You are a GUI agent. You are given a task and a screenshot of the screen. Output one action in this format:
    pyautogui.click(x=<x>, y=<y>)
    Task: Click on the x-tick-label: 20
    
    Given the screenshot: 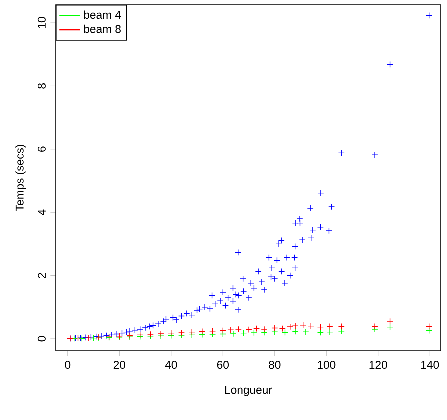 What is the action you would take?
    pyautogui.click(x=120, y=365)
    